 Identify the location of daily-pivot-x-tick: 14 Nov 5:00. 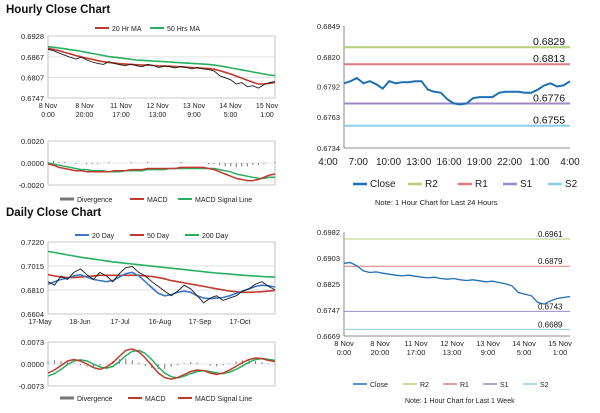
(524, 348).